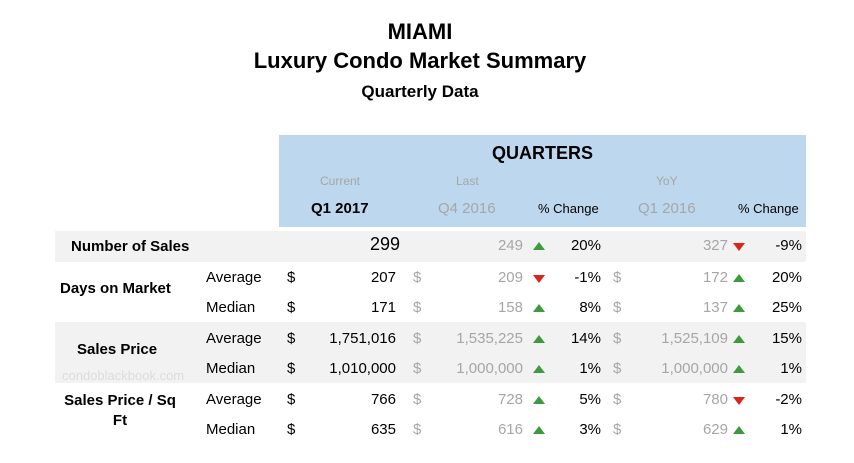  I want to click on row-band-number-of-sales, so click(430, 246).